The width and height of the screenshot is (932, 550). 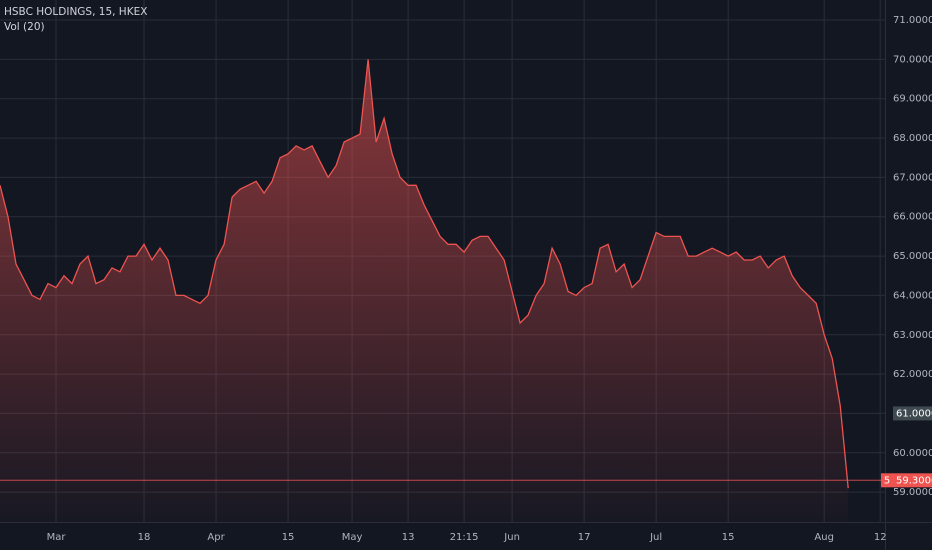 I want to click on x-tick-label: 21:15, so click(x=464, y=537).